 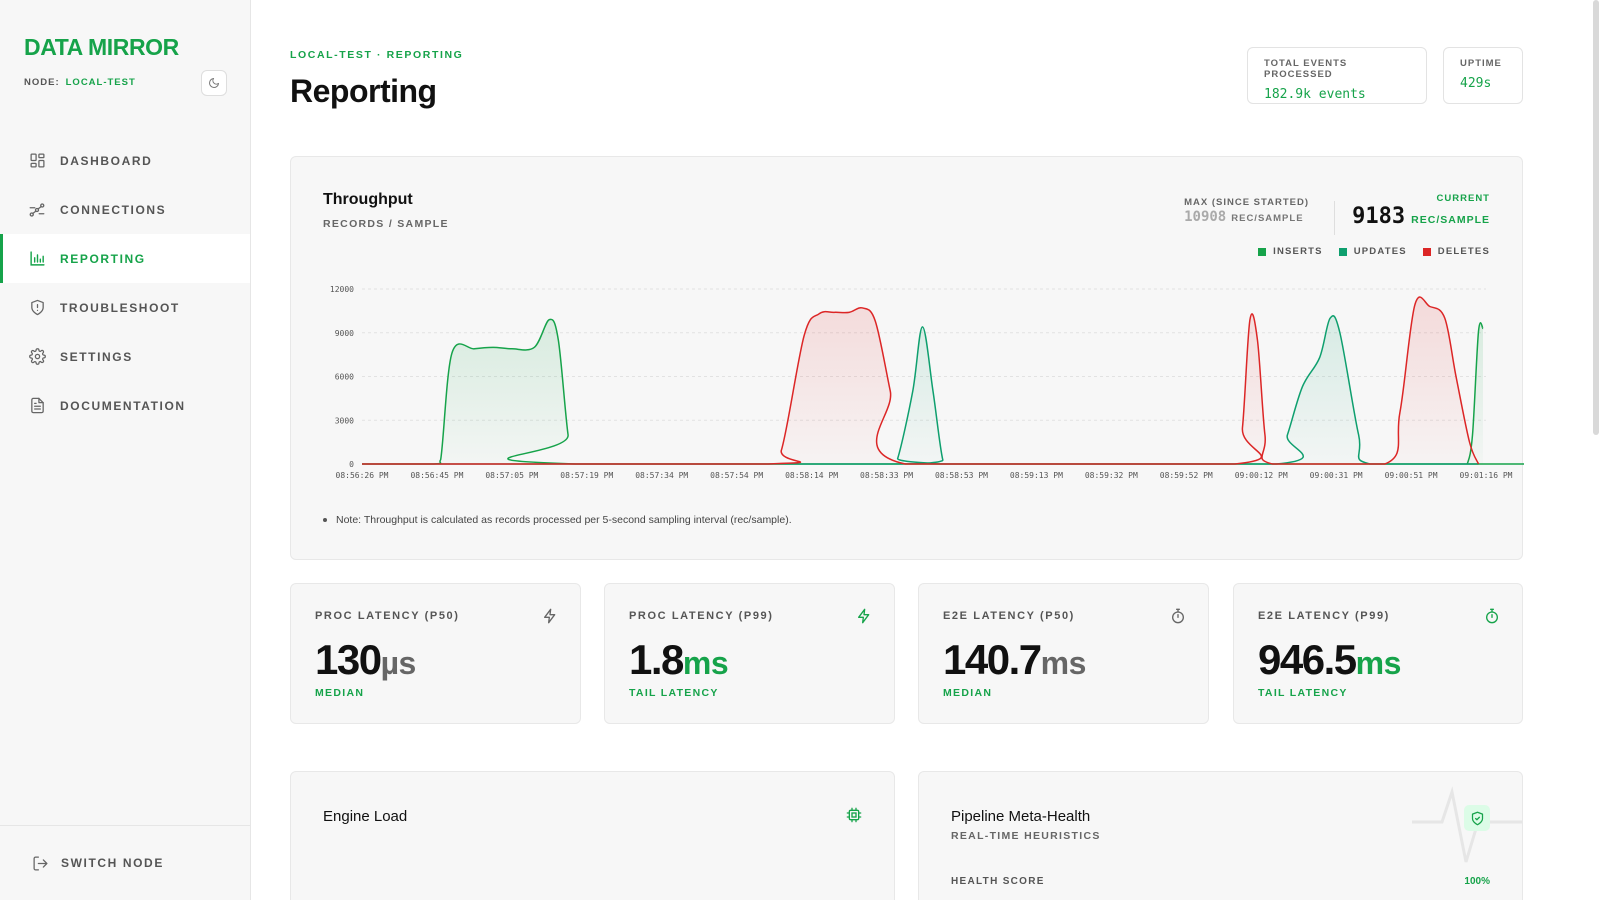 I want to click on stopwatch-icon, so click(x=1178, y=616).